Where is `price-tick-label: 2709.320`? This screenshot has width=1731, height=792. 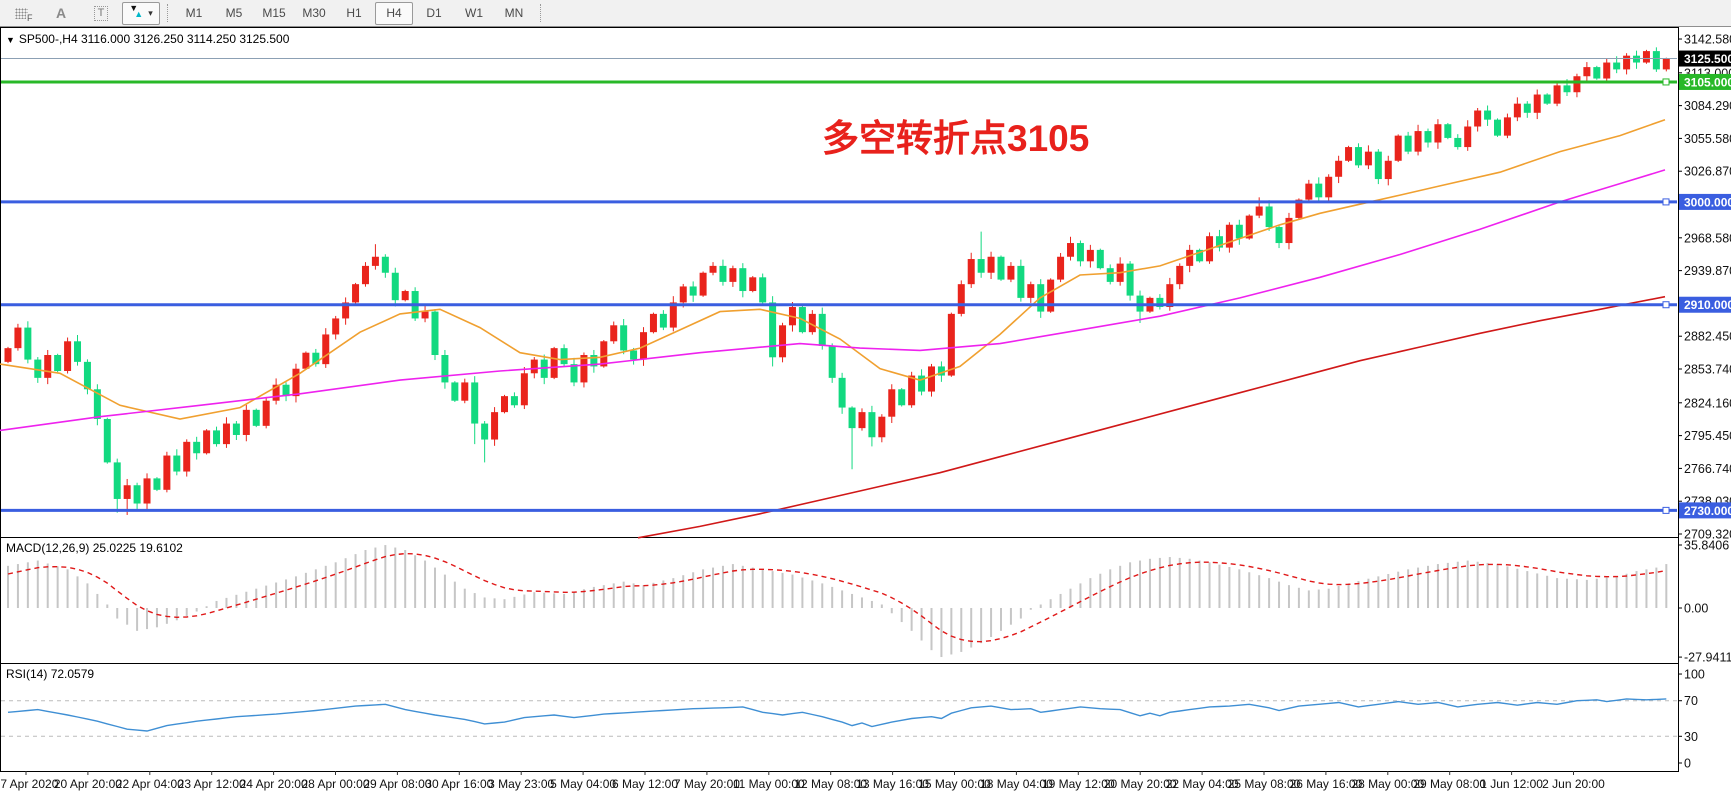
price-tick-label: 2709.320 is located at coordinates (1707, 535).